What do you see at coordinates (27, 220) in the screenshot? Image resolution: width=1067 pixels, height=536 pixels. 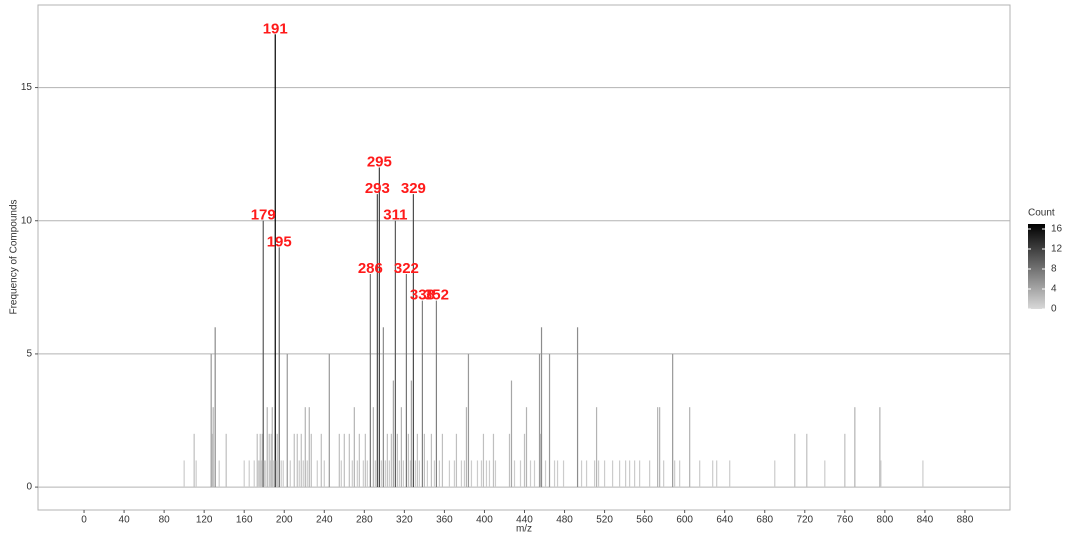 I see `y-tick-label: 10` at bounding box center [27, 220].